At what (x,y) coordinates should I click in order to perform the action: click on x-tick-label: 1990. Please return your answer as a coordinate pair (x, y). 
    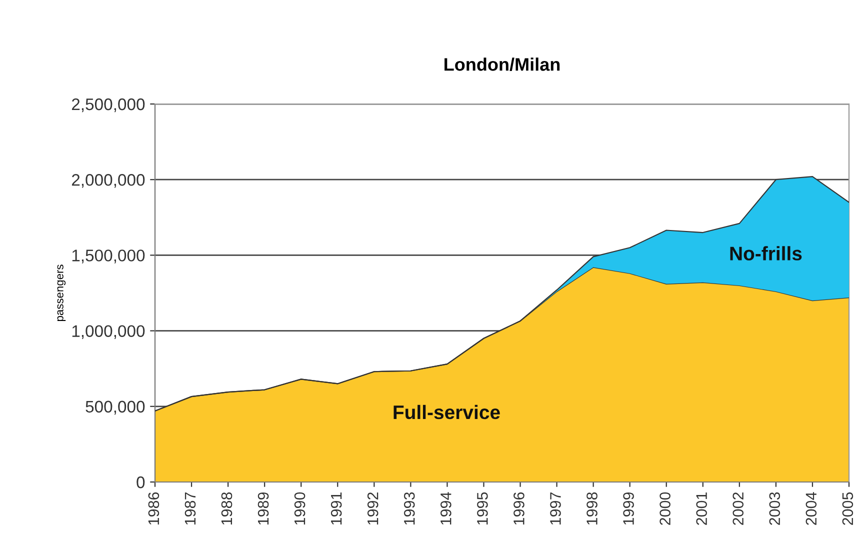
    Looking at the image, I should click on (300, 508).